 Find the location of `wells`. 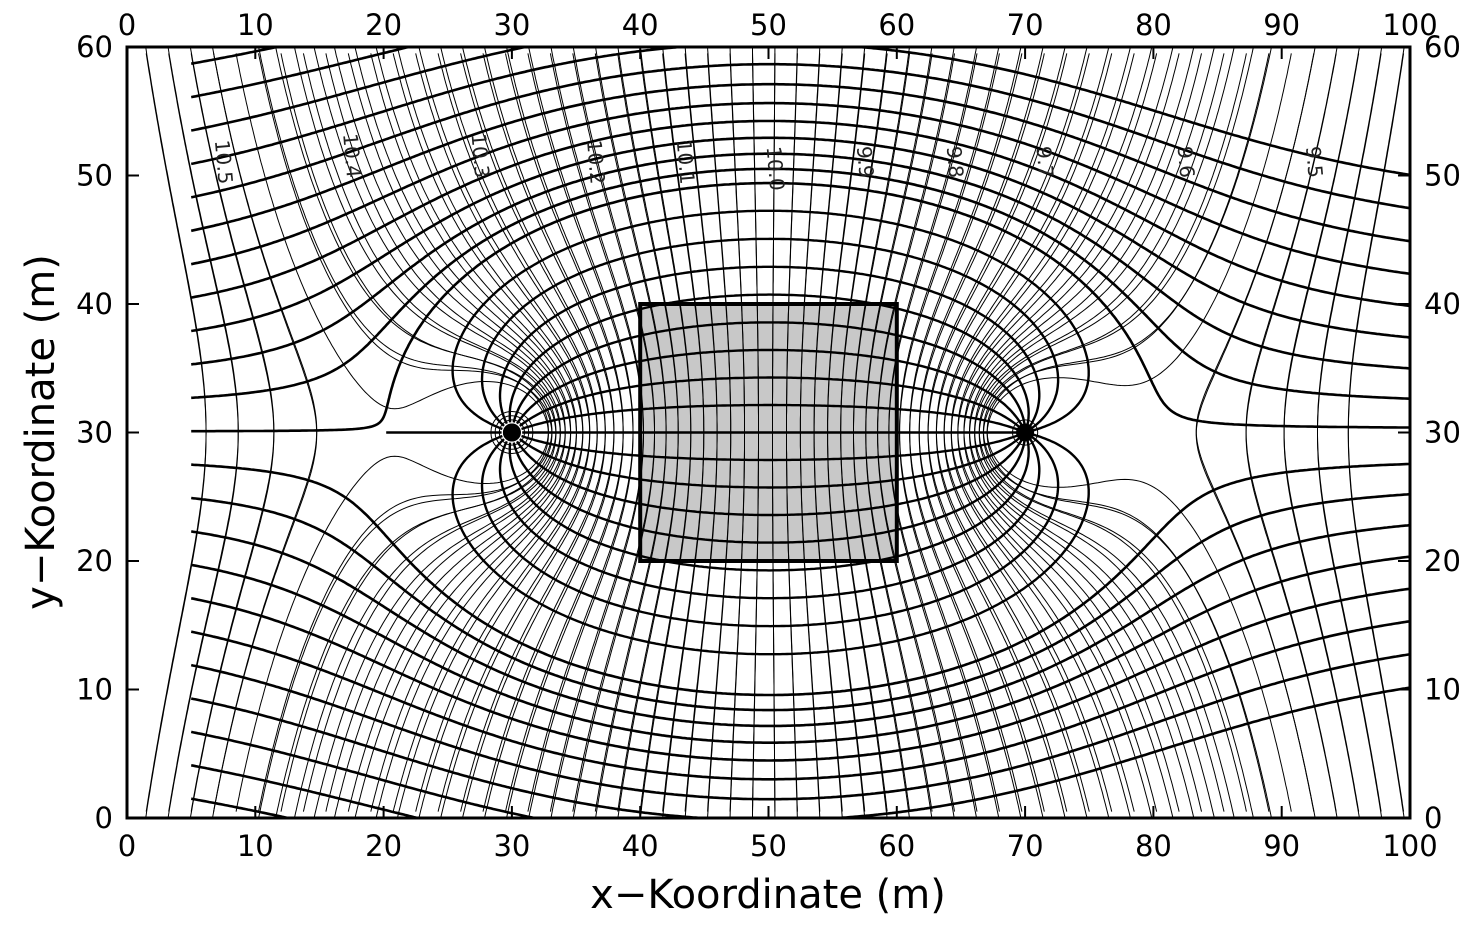

wells is located at coordinates (768, 432).